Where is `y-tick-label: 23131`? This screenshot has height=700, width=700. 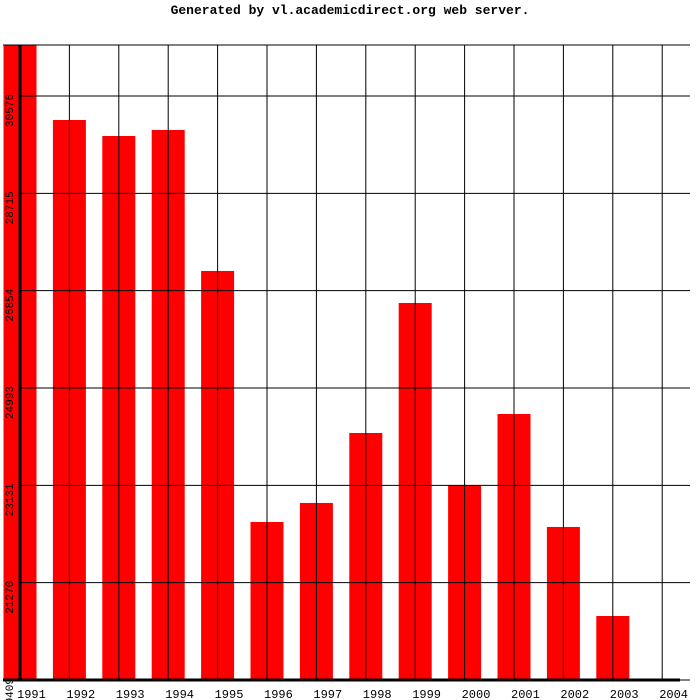 y-tick-label: 23131 is located at coordinates (11, 499).